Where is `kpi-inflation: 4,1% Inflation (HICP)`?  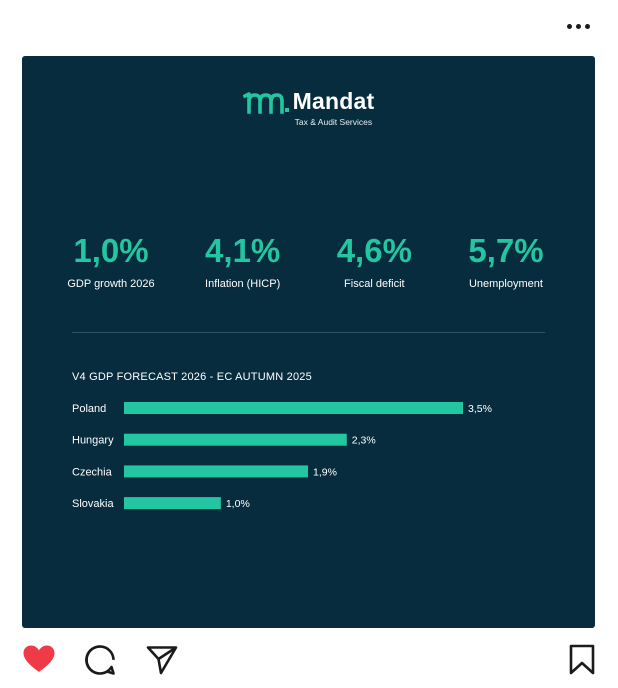
kpi-inflation: 4,1% Inflation (HICP) is located at coordinates (243, 261).